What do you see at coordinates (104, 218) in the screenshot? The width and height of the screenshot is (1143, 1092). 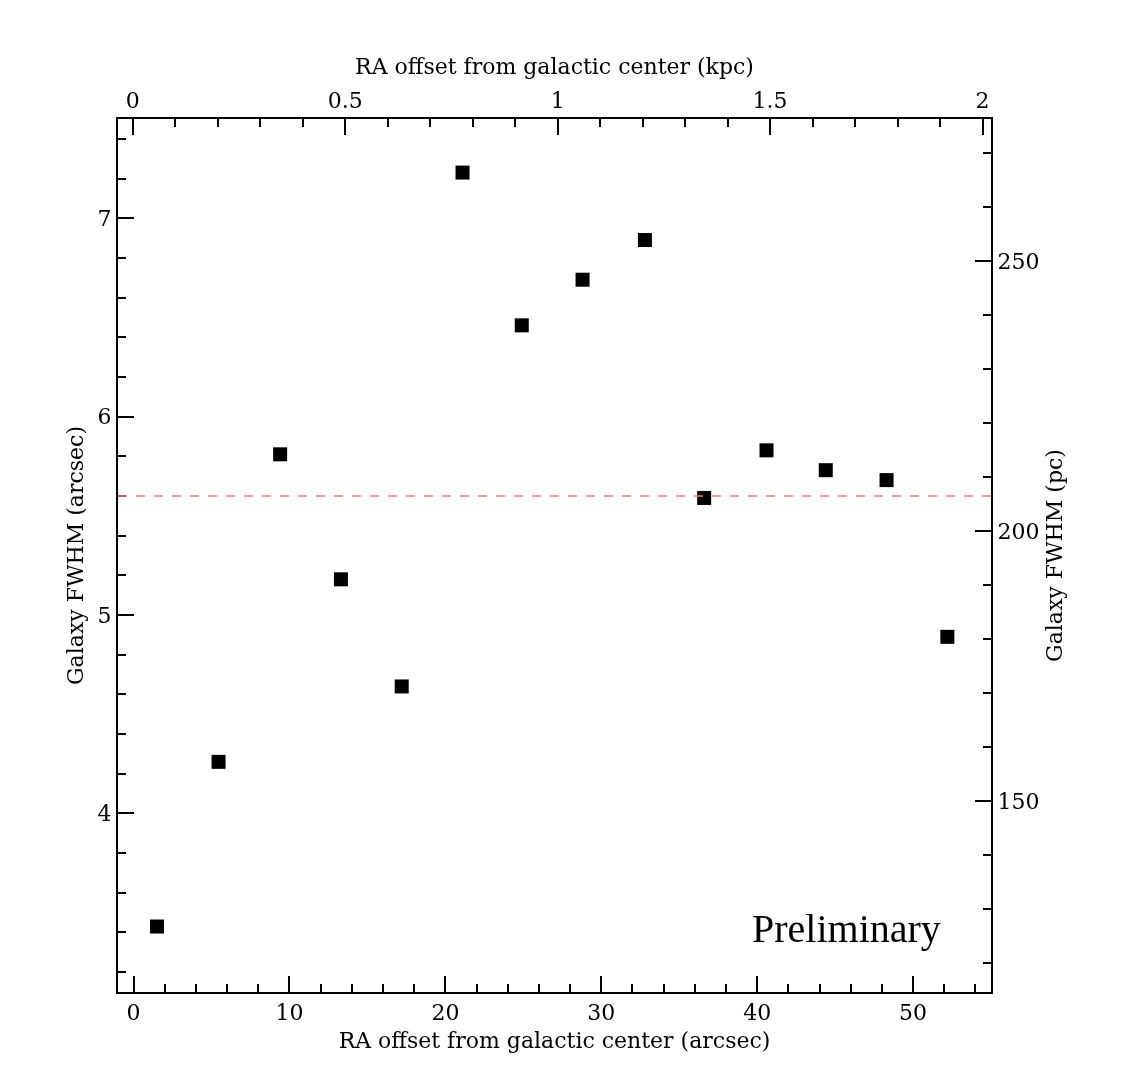 I see `y-tick-label: 7` at bounding box center [104, 218].